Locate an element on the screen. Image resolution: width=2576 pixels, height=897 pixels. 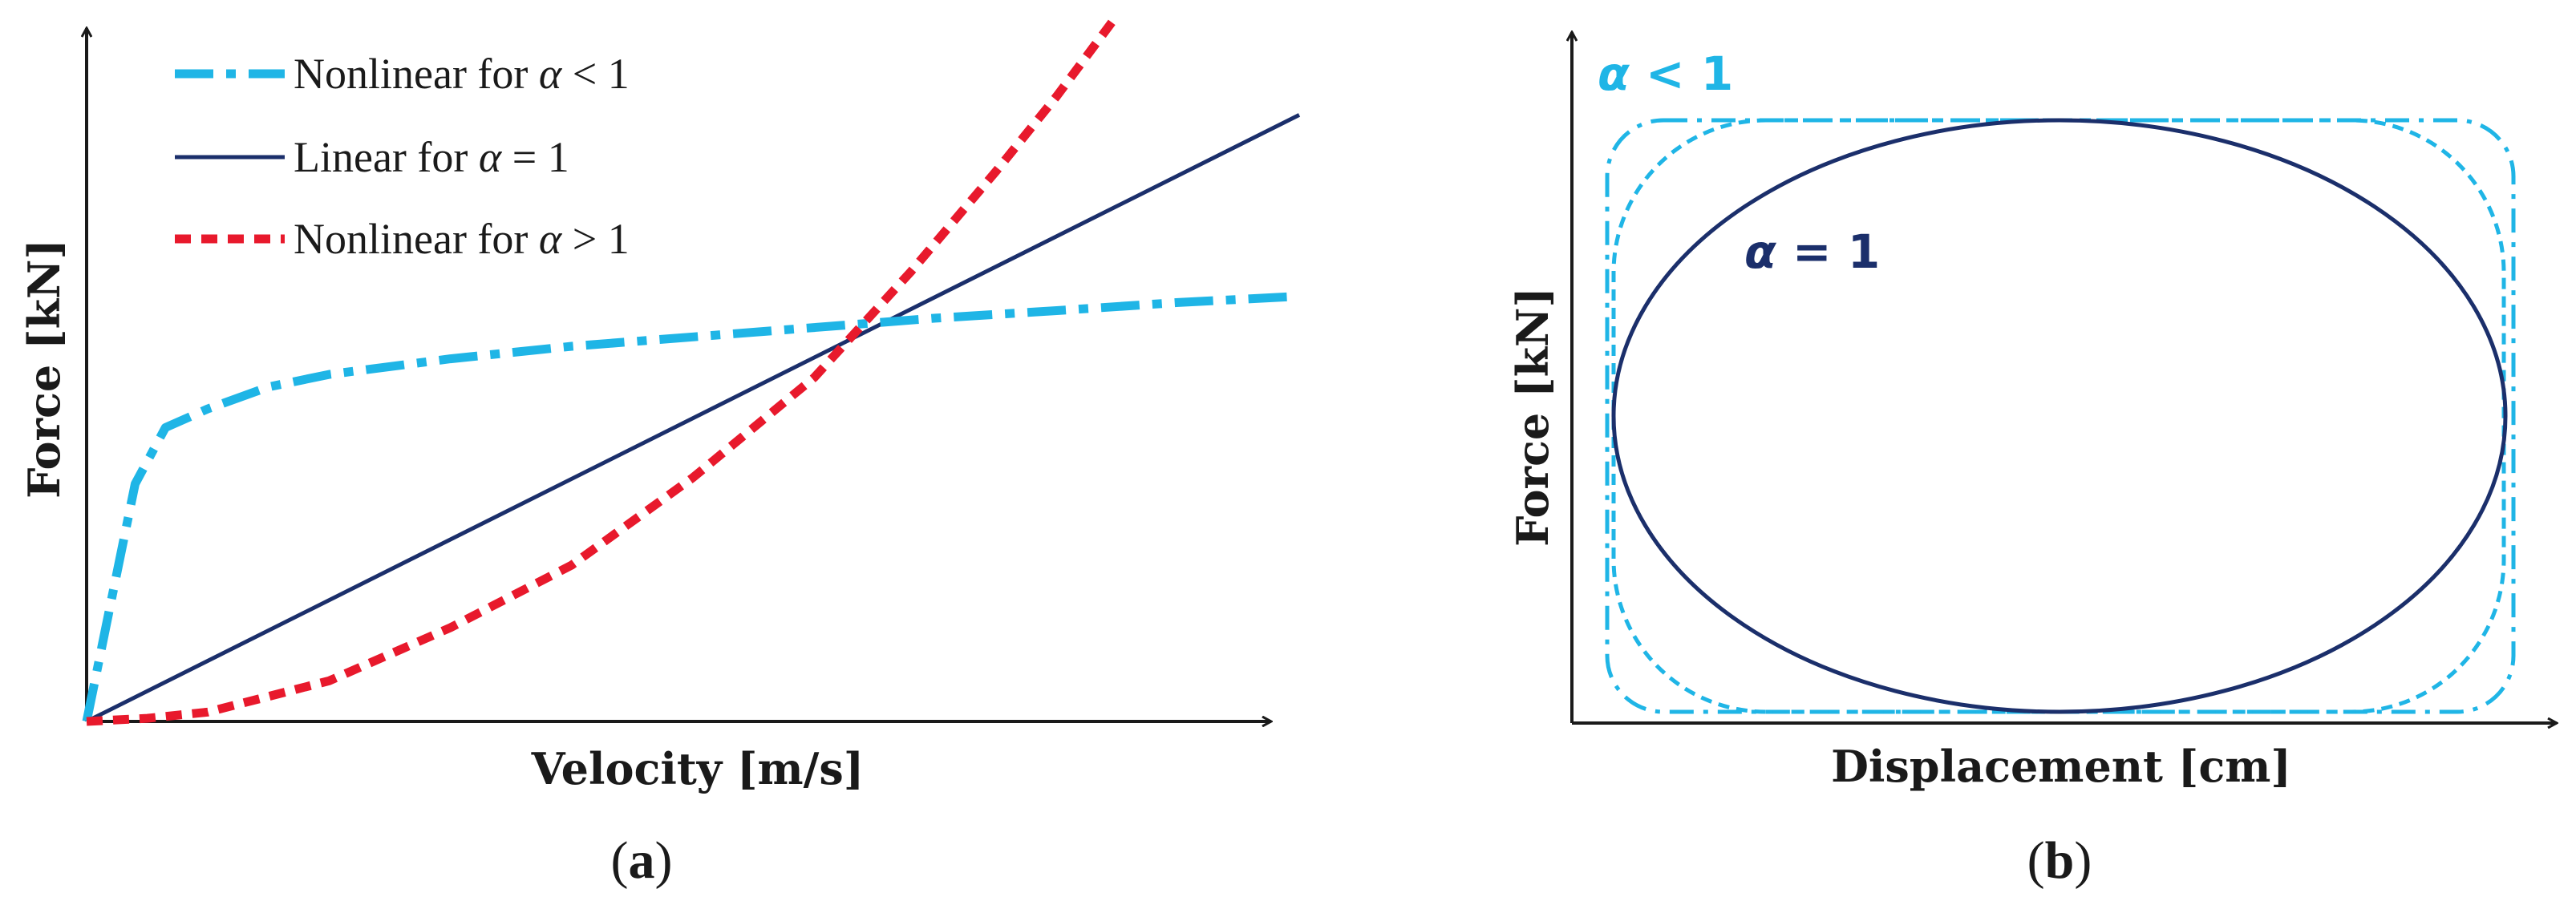
panel-b-annotation-alpha-eq-1: α = 1 is located at coordinates (1812, 251).